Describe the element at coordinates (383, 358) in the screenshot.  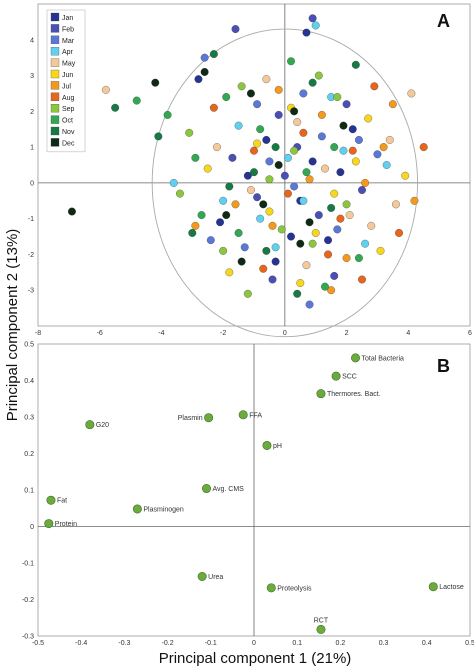
I see `panel-b-point-label: Total Bacteria` at that location.